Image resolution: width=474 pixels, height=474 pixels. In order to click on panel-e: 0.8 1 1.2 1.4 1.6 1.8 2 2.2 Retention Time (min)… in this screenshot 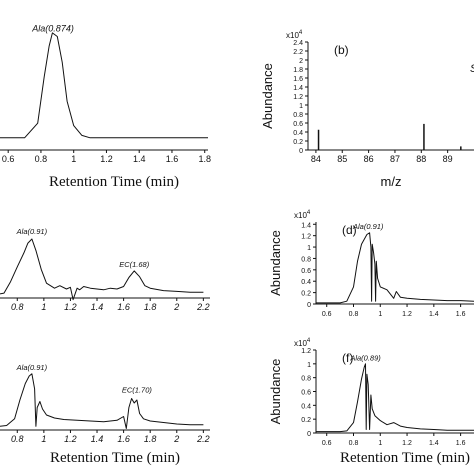, I will do `click(105, 414)`.